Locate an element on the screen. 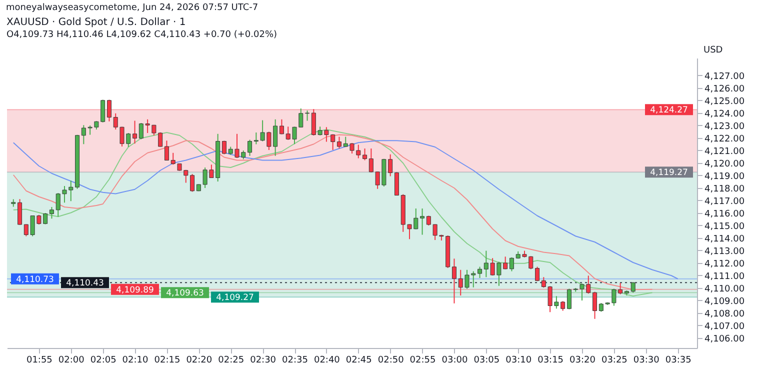  y-tick-label: 4,107.00 is located at coordinates (724, 327).